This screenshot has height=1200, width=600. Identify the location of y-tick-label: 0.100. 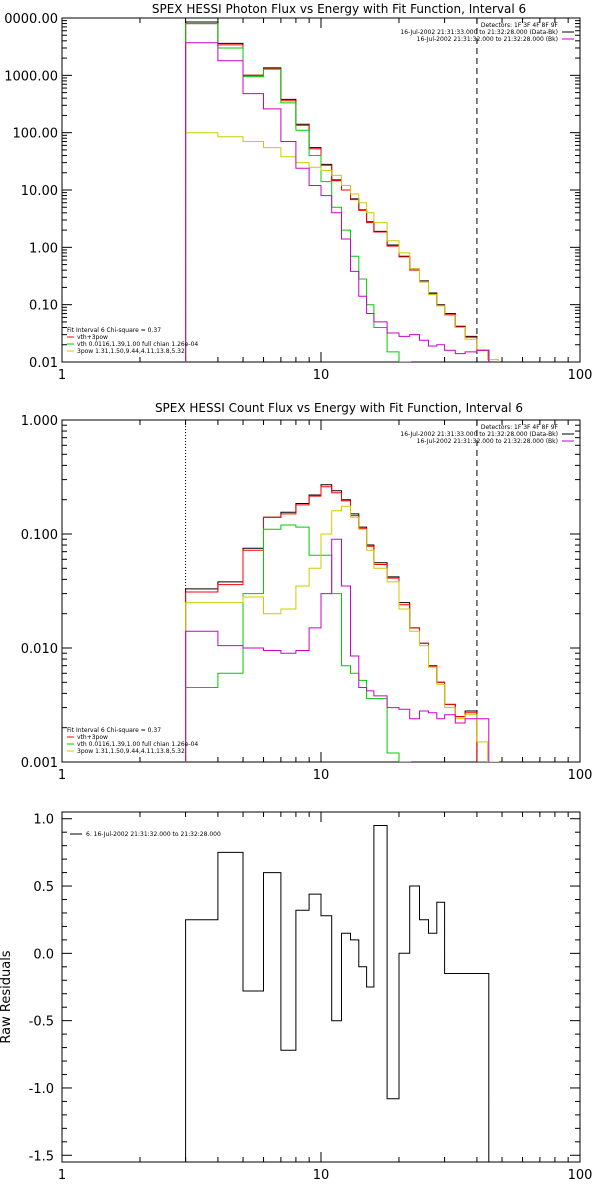
(39, 535).